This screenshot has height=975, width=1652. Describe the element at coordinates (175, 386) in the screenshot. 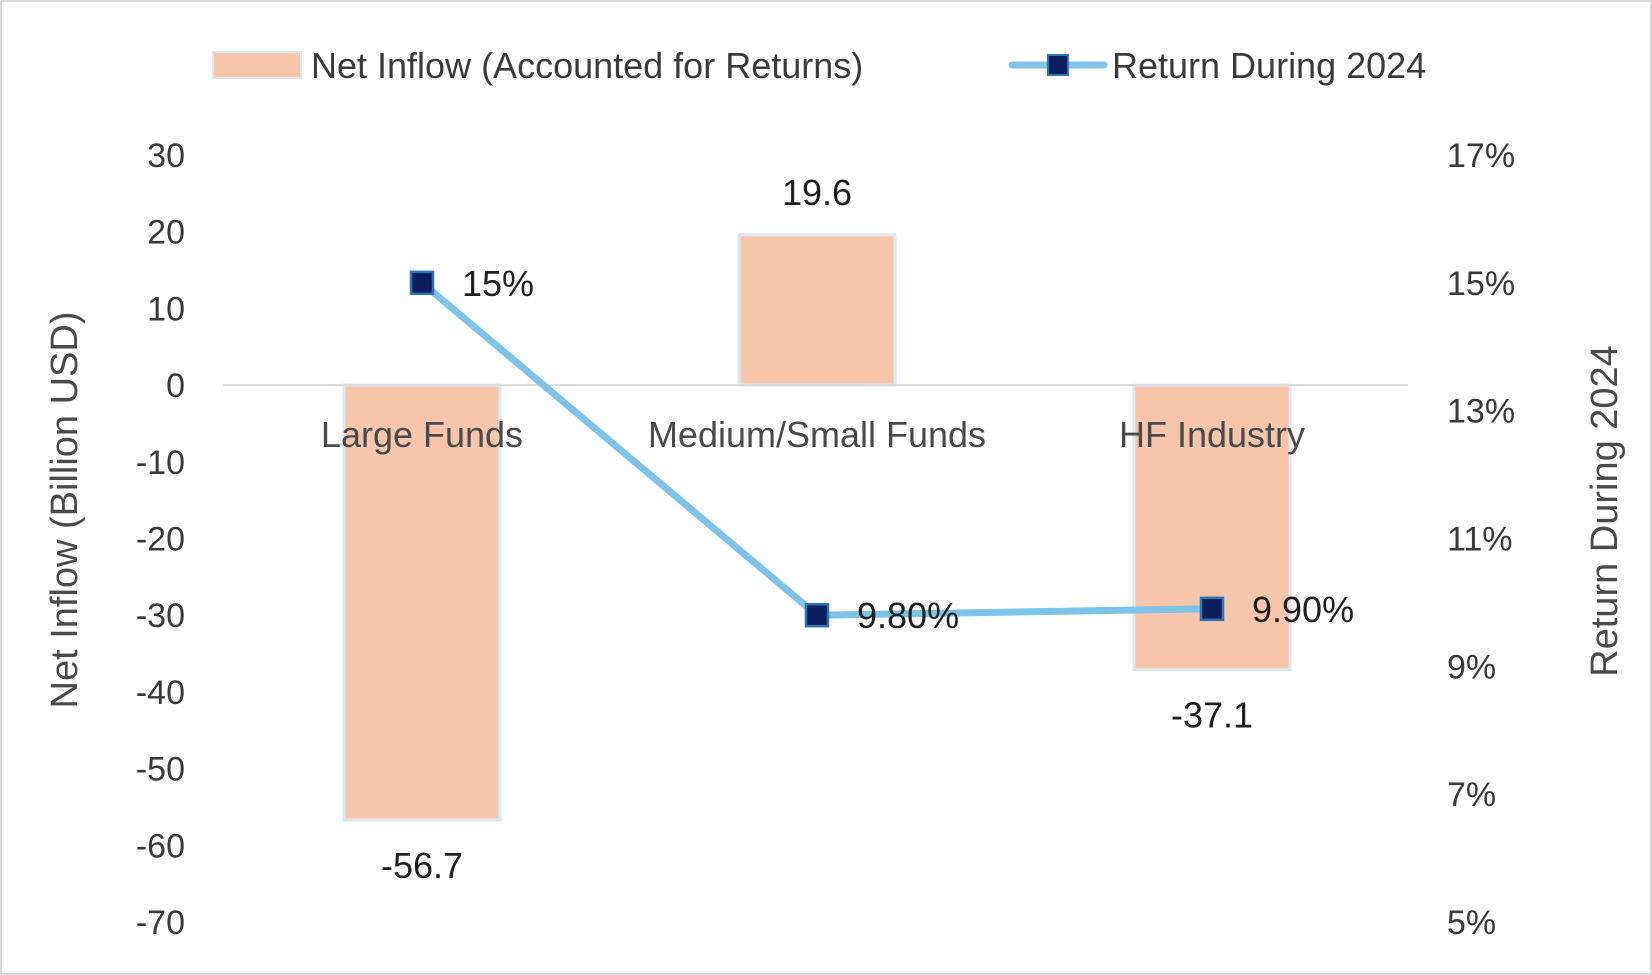

I see `y-left-tick-label: 0` at that location.